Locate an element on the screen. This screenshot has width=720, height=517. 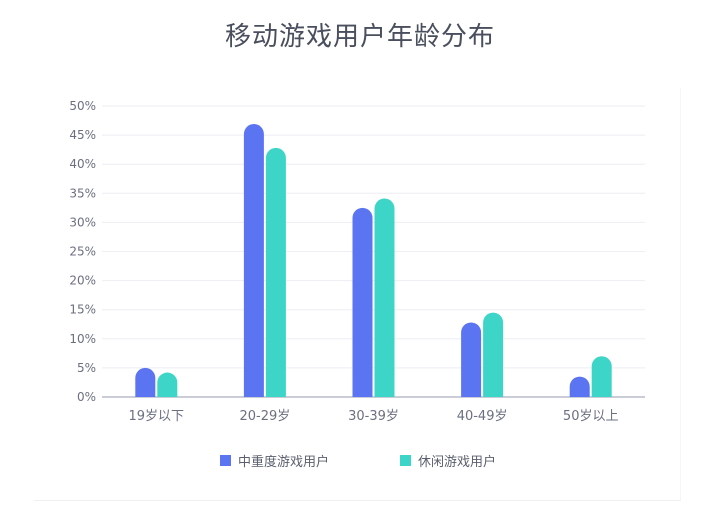
y-tick-label: 40% is located at coordinates (82, 164).